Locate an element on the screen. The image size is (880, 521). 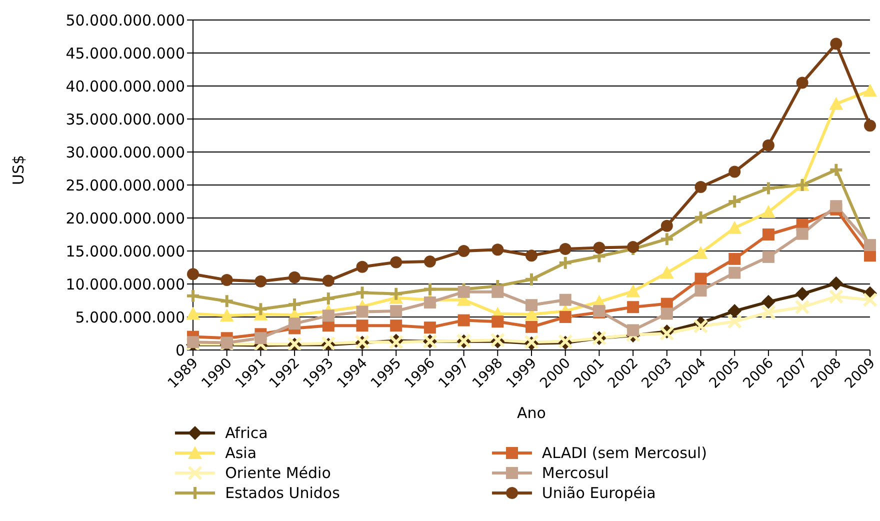
y-tick-label: 35.000.000.000 is located at coordinates (125, 119).